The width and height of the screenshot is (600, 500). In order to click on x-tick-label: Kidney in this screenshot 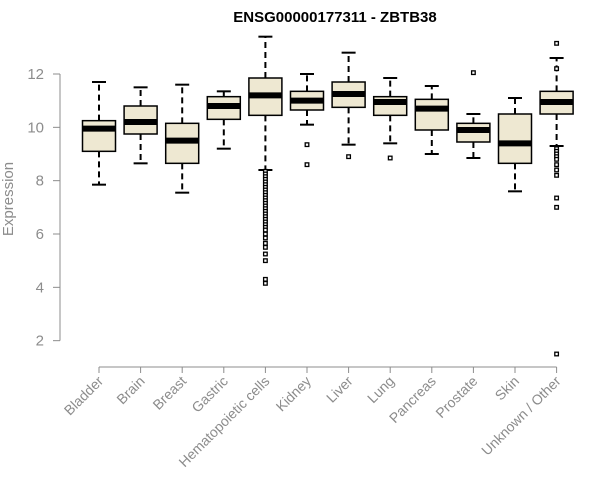, I will do `click(294, 394)`.